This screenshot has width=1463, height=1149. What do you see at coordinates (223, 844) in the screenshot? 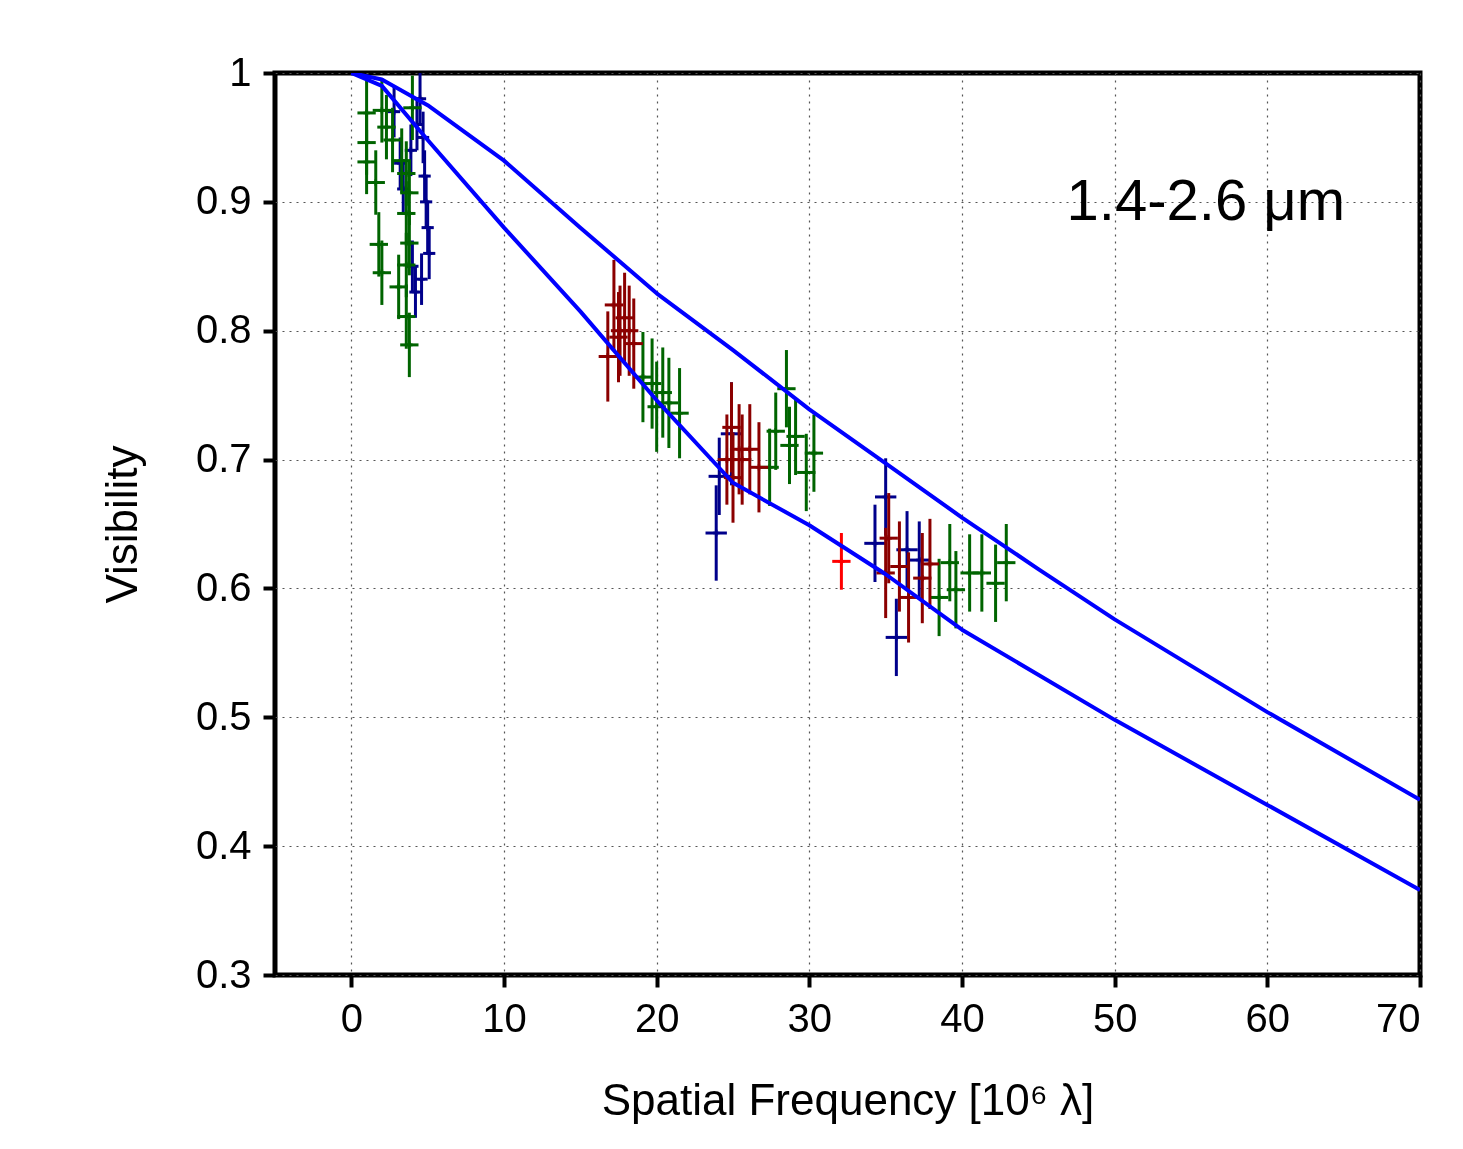
I see `y-tick-label: 0.4` at bounding box center [223, 844].